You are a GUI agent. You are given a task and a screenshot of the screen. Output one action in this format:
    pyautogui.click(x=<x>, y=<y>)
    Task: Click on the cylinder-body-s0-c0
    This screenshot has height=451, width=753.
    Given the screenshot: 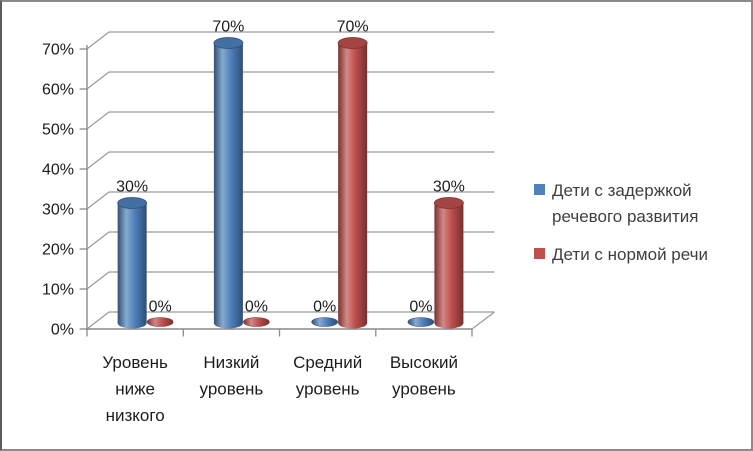 What is the action you would take?
    pyautogui.click(x=132, y=263)
    